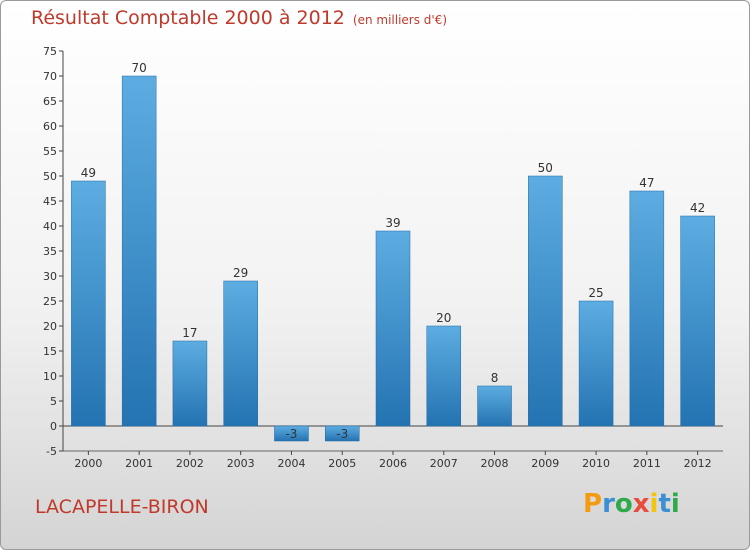  Describe the element at coordinates (647, 308) in the screenshot. I see `bar-2011` at that location.